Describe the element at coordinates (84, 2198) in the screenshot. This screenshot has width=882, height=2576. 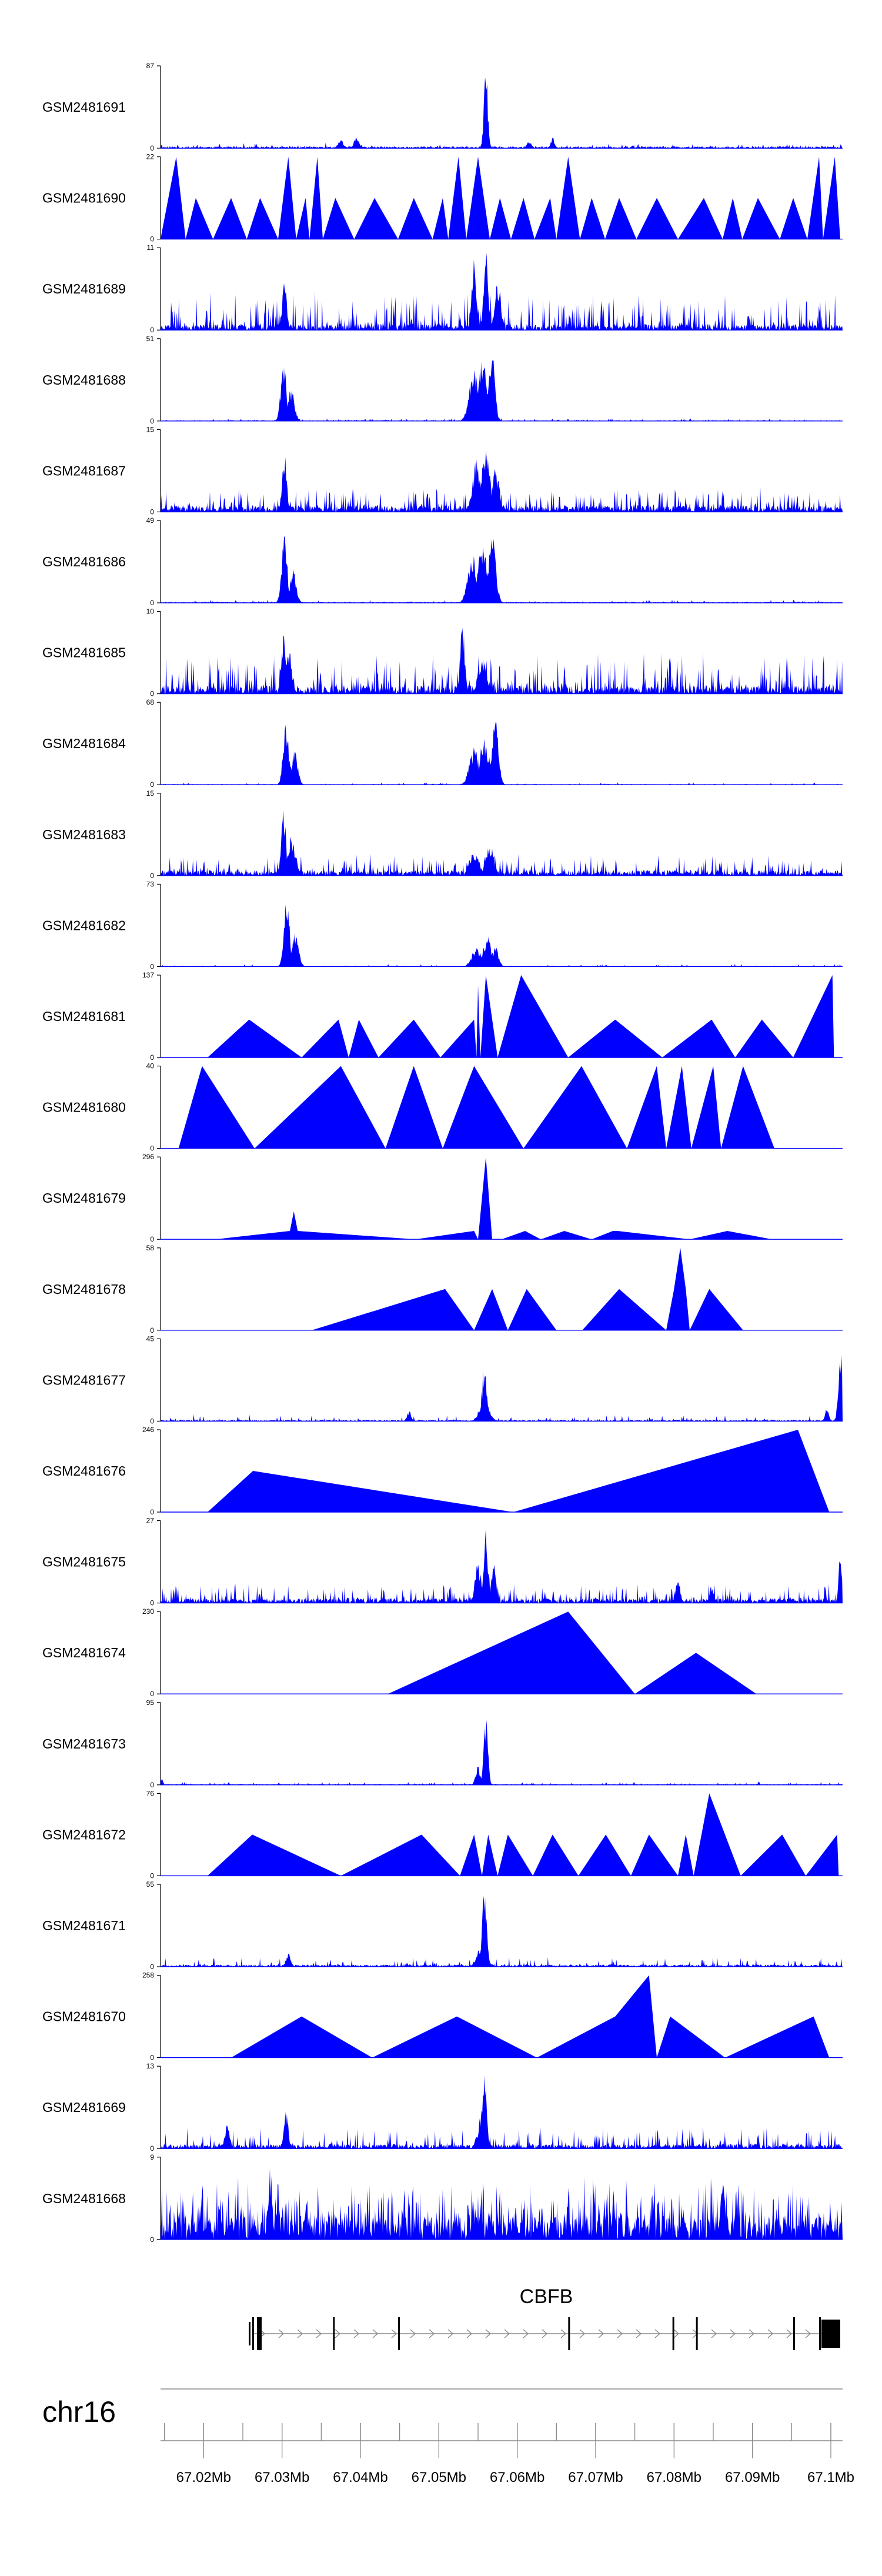
I see `track-label: GSM2481668` at that location.